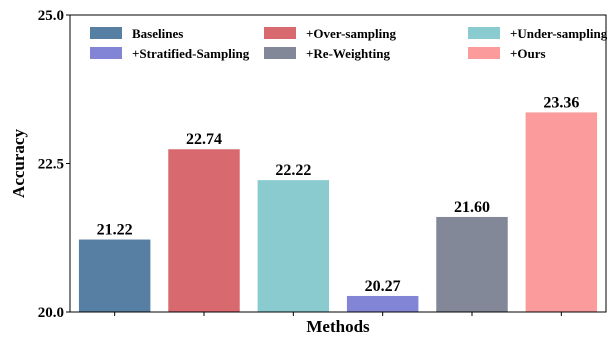 This screenshot has height=337, width=608. What do you see at coordinates (51, 313) in the screenshot?
I see `y-tick-label-0: 20.0` at bounding box center [51, 313].